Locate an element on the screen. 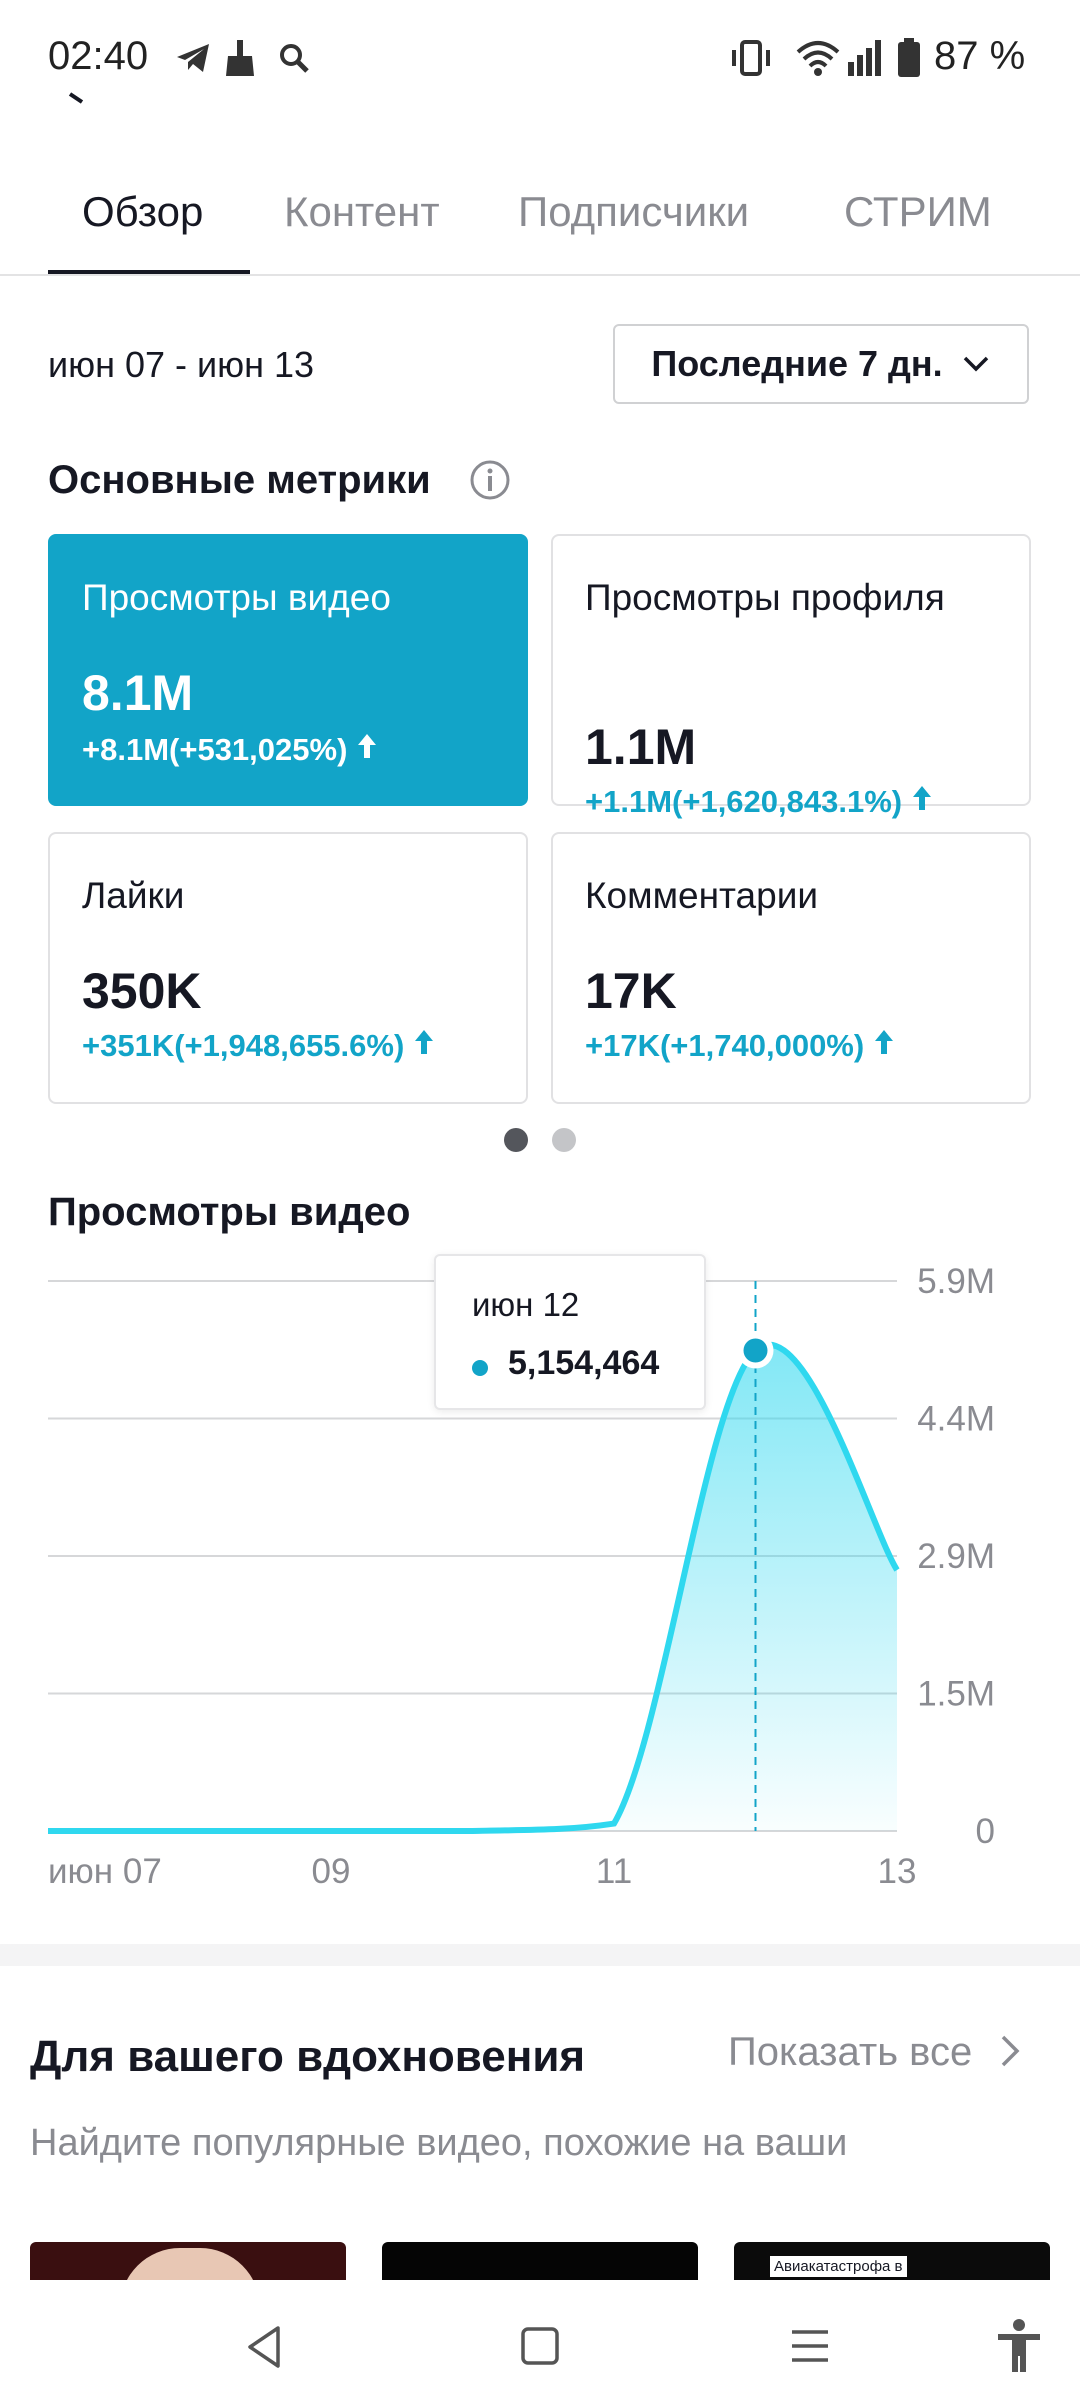  chart-tooltip: июн 12 5,154,464 is located at coordinates (570, 1332).